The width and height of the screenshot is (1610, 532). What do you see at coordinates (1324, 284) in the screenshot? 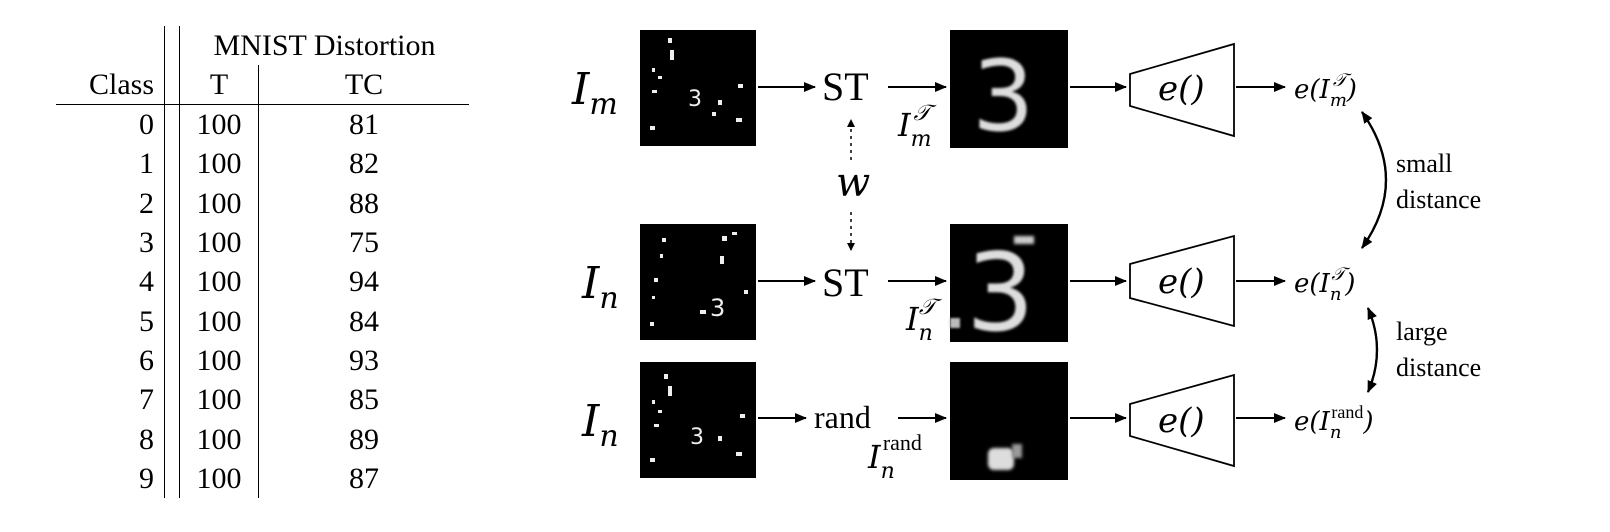
I see `embedding-label-n: e(In𝒯)` at bounding box center [1324, 284].